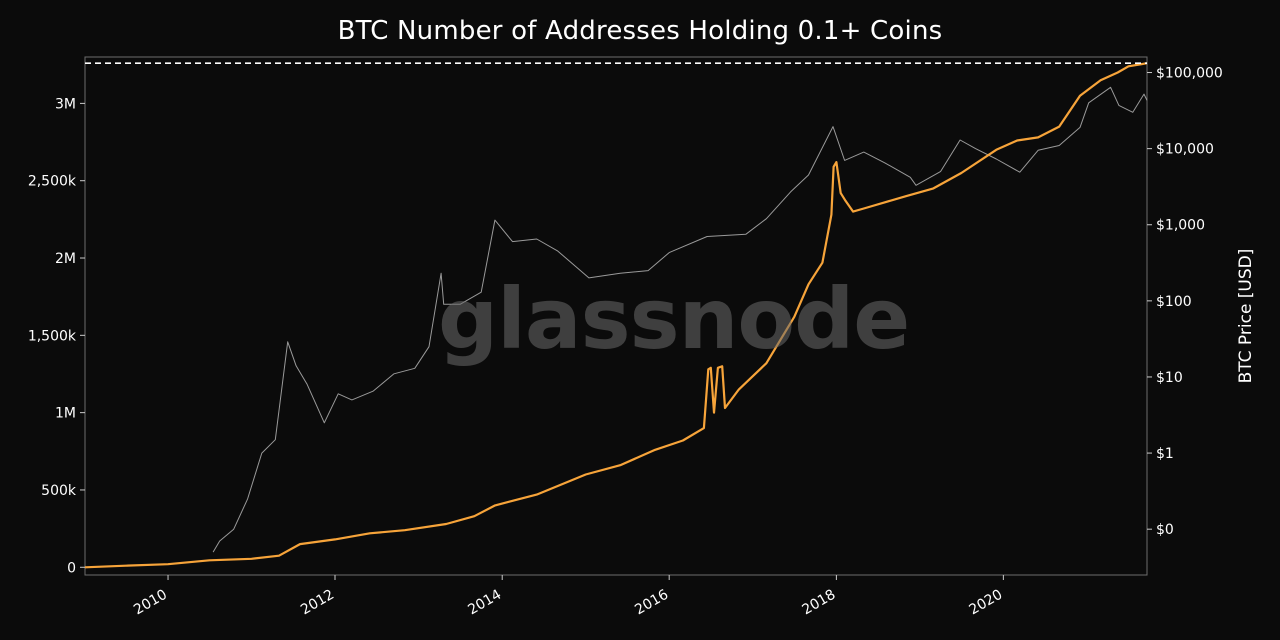  Describe the element at coordinates (819, 603) in the screenshot. I see `x-tick-label: 2018` at that location.